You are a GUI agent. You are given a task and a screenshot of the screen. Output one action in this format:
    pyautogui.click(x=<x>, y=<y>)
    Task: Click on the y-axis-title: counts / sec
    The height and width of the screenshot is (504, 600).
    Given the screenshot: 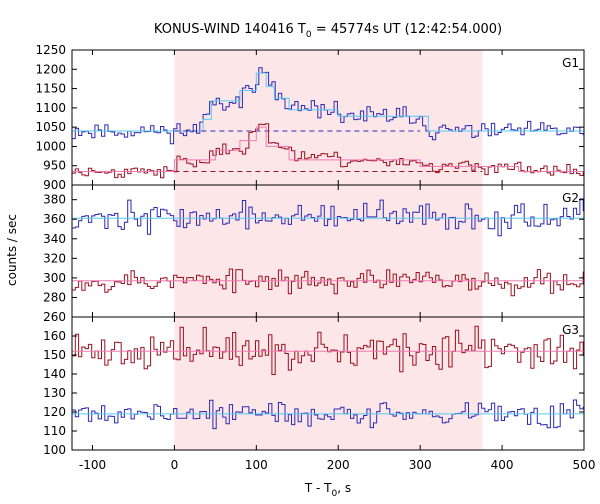 What is the action you would take?
    pyautogui.click(x=12, y=250)
    